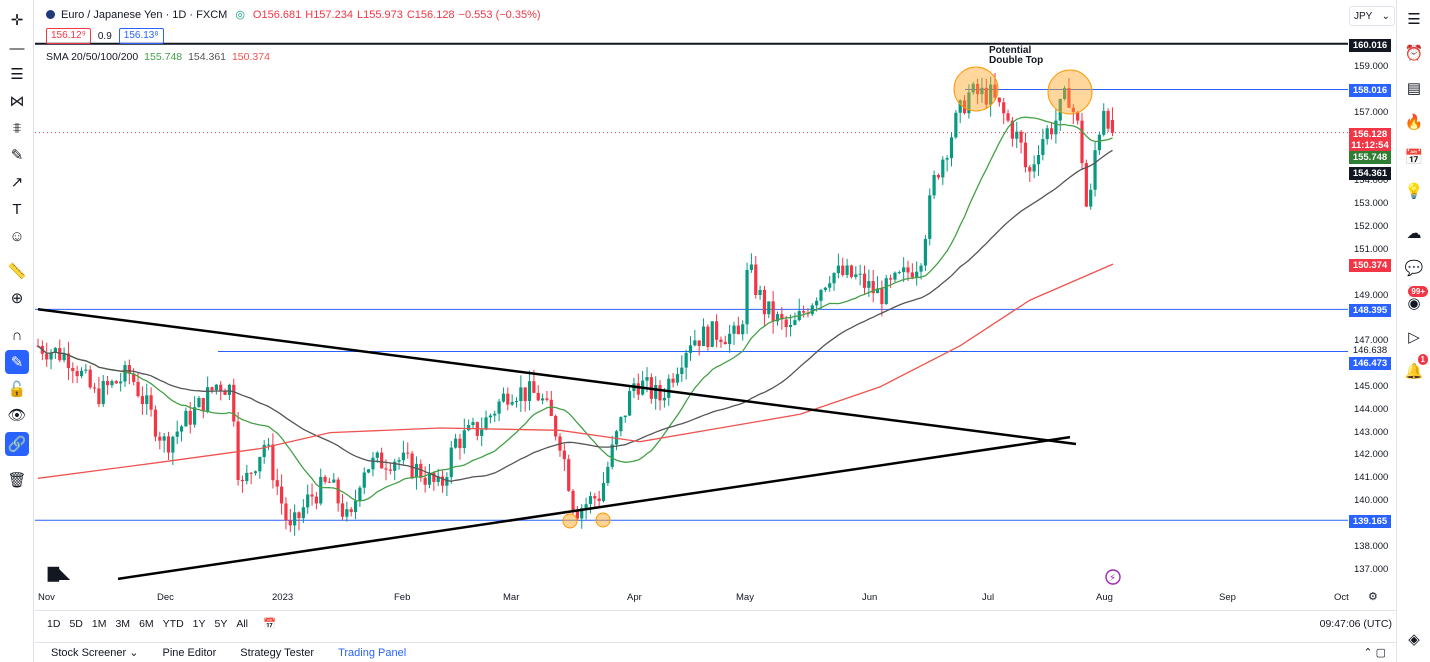  What do you see at coordinates (146, 623) in the screenshot?
I see `range-6m: 6M` at bounding box center [146, 623].